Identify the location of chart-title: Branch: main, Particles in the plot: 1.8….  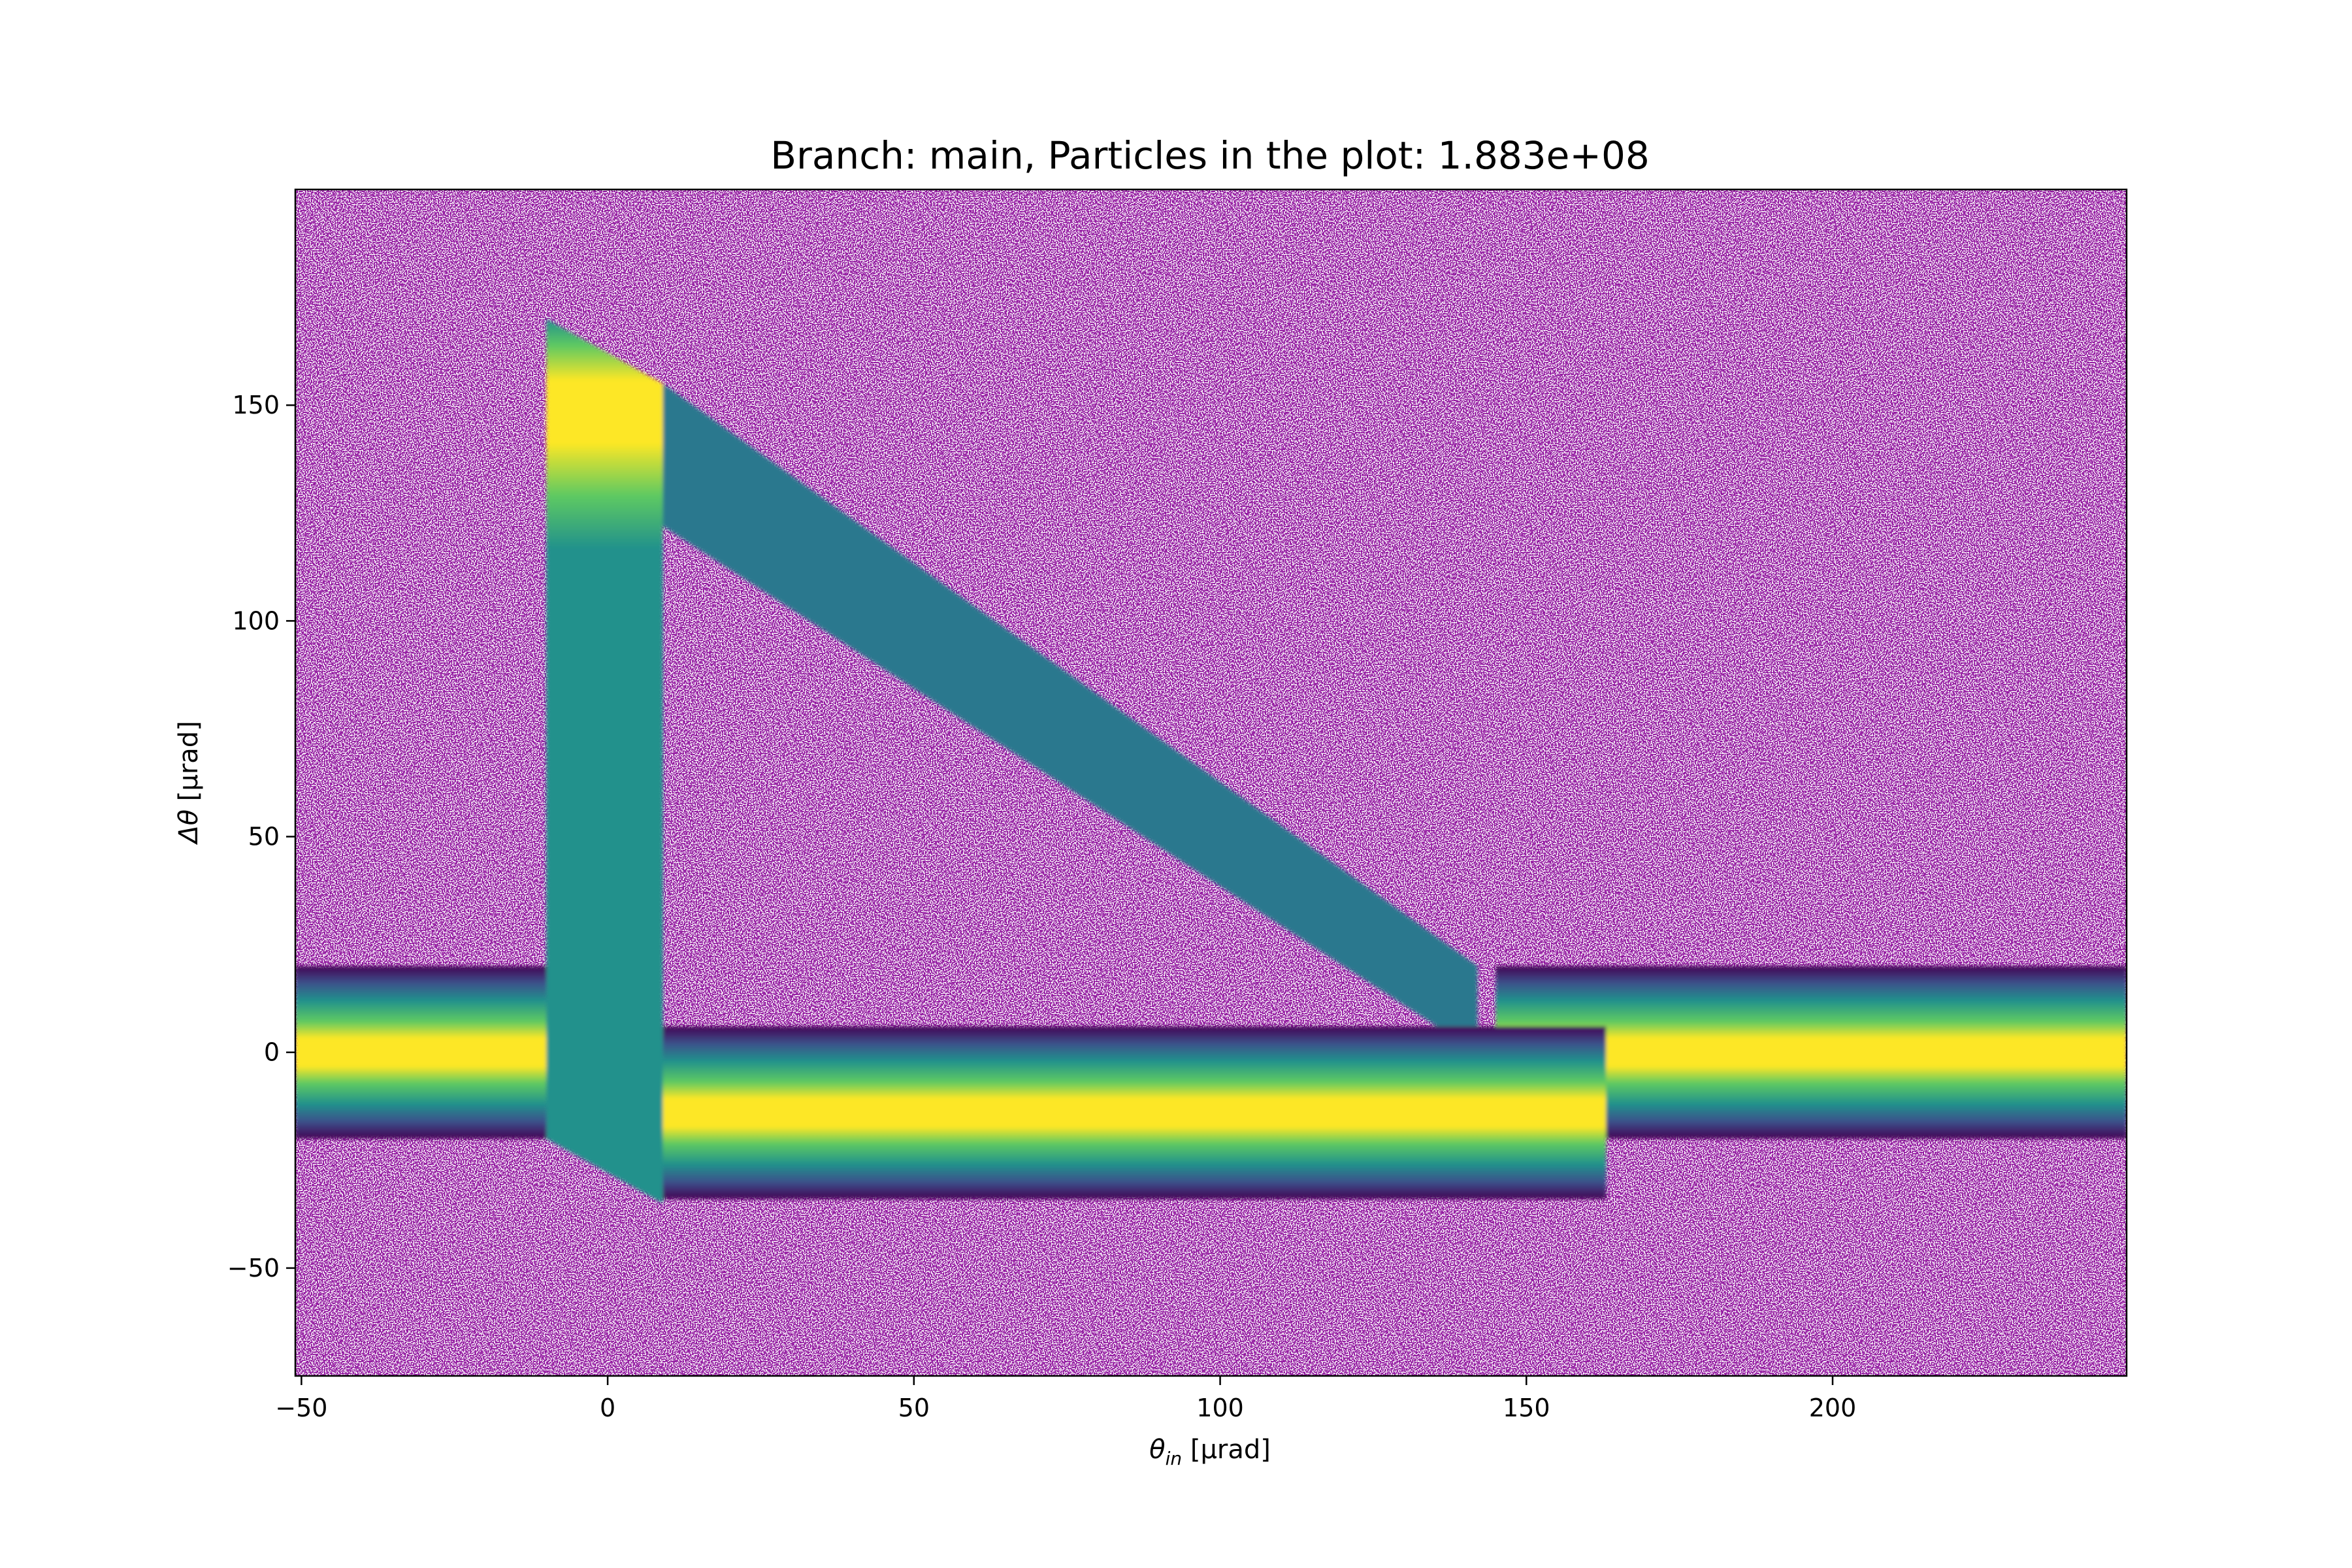
(1210, 155).